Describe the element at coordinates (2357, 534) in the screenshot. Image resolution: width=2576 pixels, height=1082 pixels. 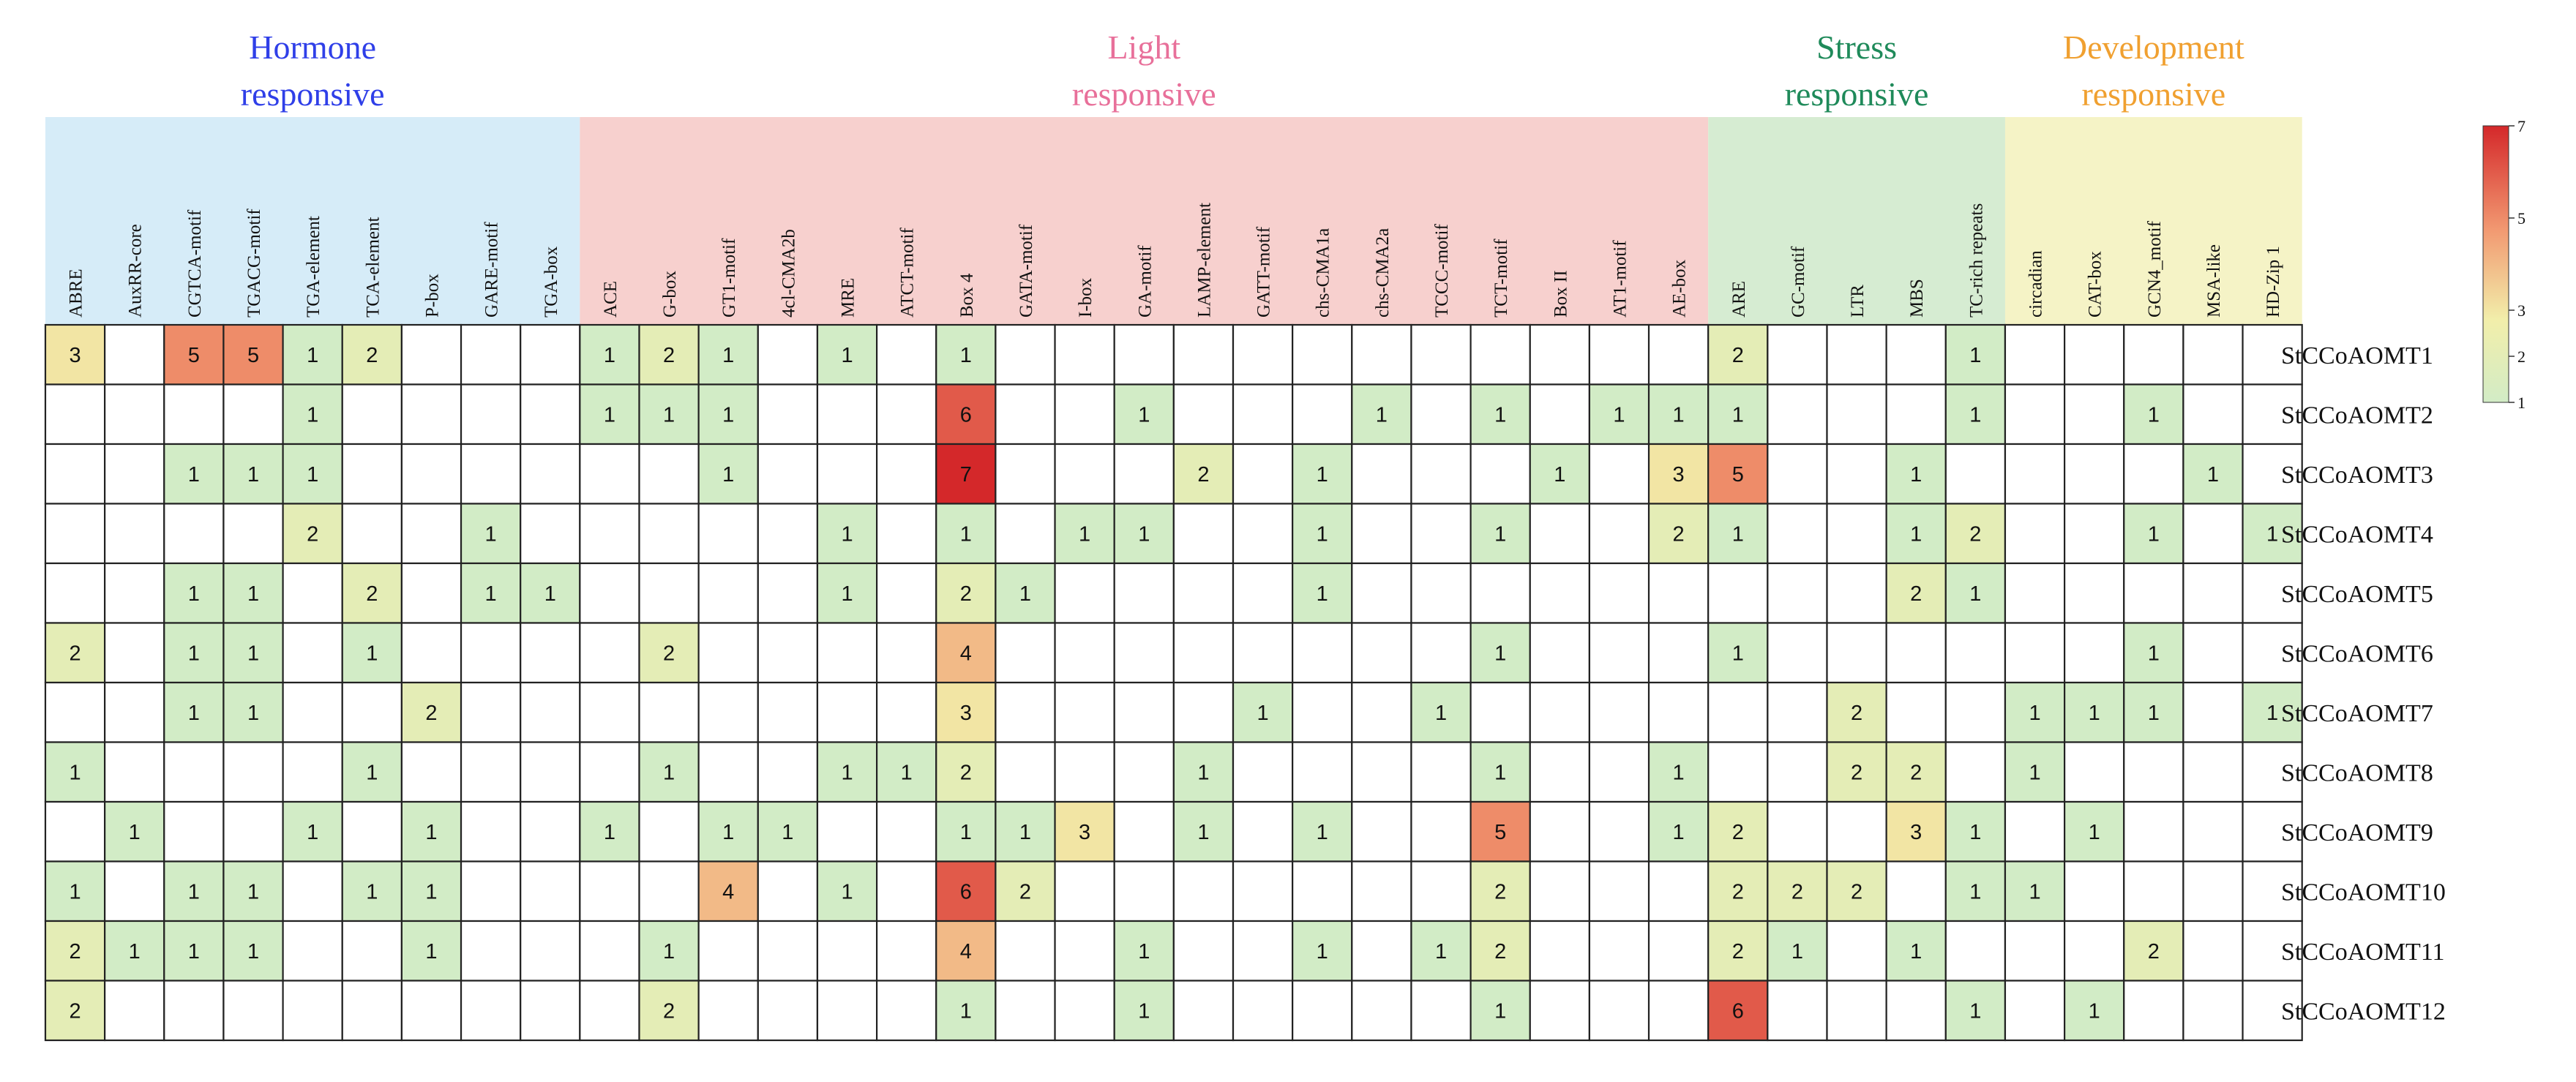
I see `row-label-stccoaomt4: StCCoAOMT4` at that location.